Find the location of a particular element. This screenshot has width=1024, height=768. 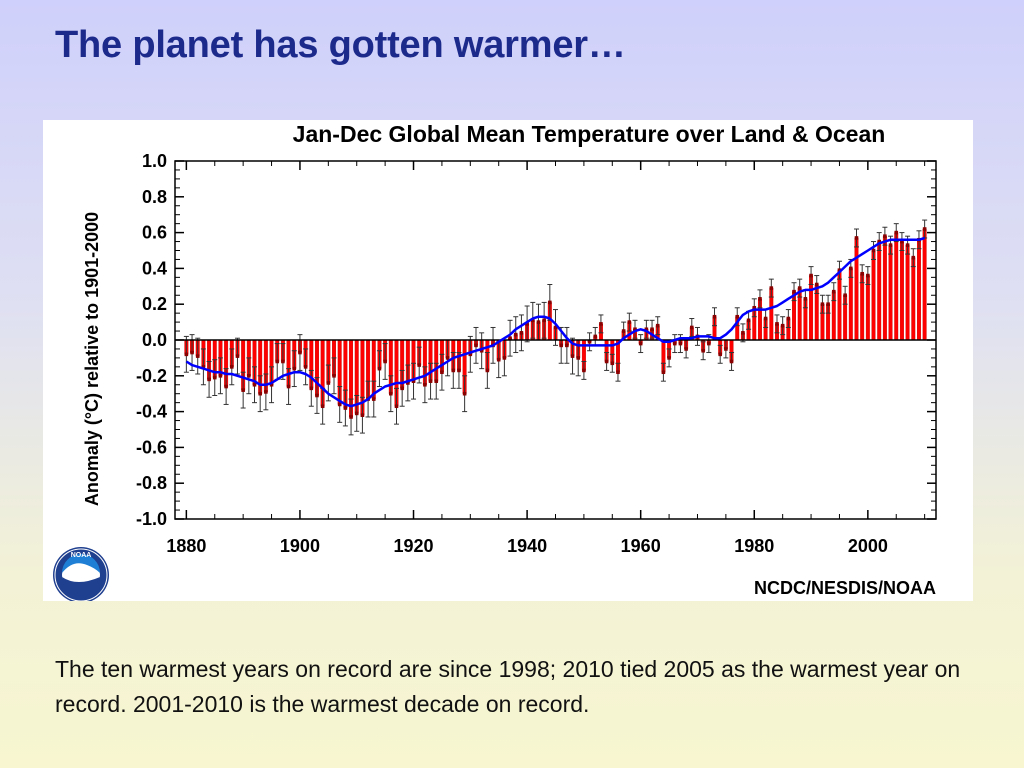

point-1984 is located at coordinates (777, 324).